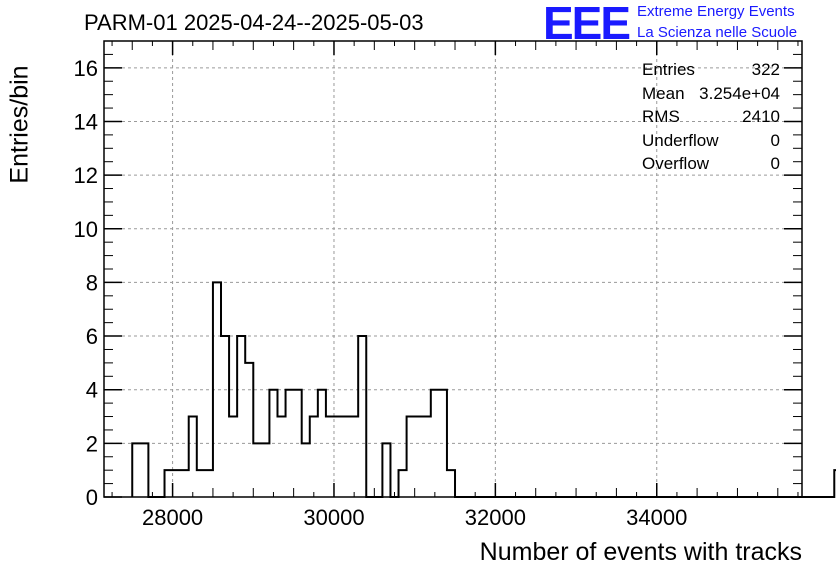  What do you see at coordinates (86, 175) in the screenshot?
I see `y-tick-label: 12` at bounding box center [86, 175].